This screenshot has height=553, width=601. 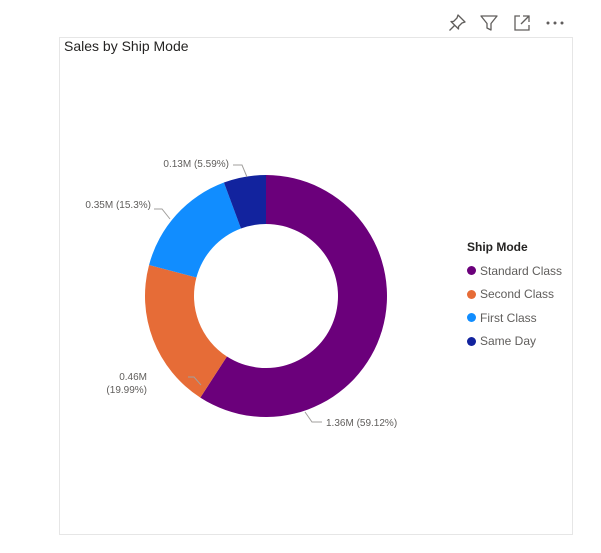 What do you see at coordinates (293, 296) in the screenshot?
I see `donut-slice-standard-class` at bounding box center [293, 296].